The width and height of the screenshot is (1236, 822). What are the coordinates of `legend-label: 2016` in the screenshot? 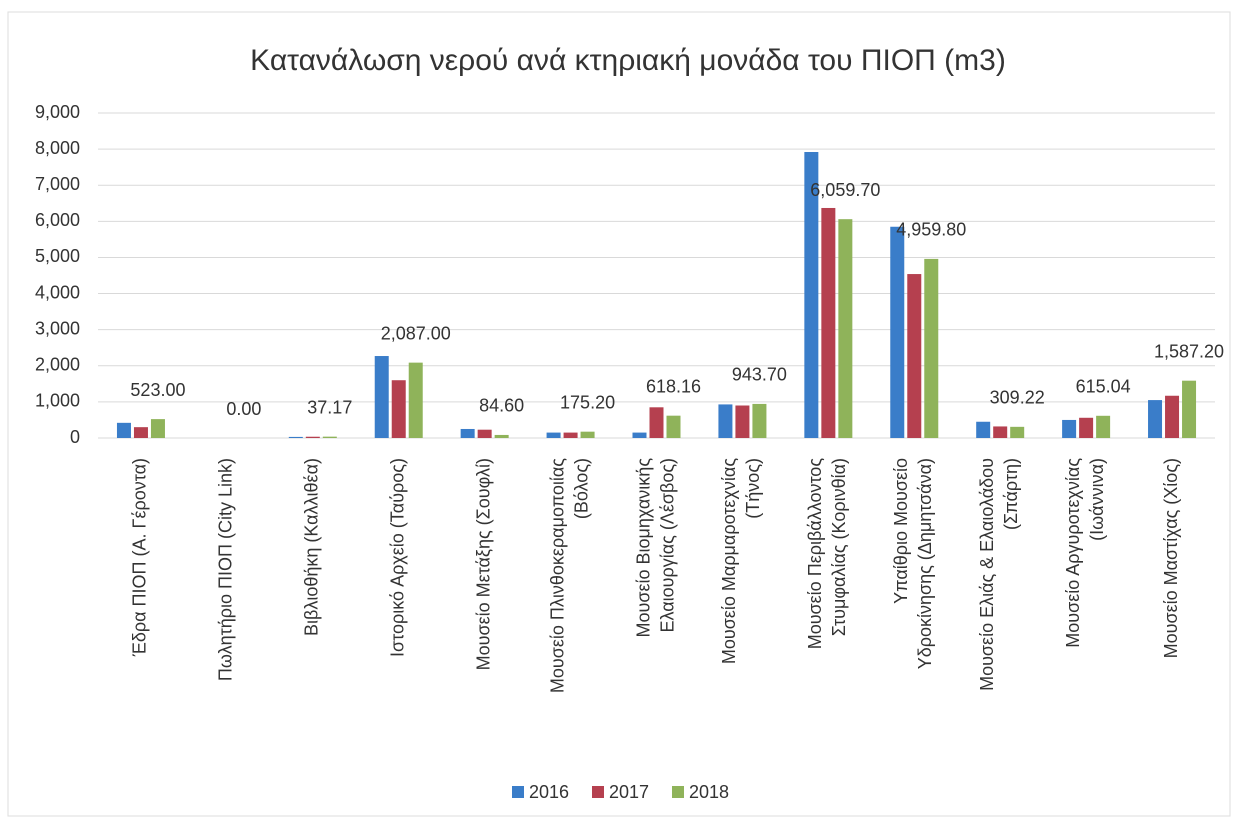 It's located at (549, 792).